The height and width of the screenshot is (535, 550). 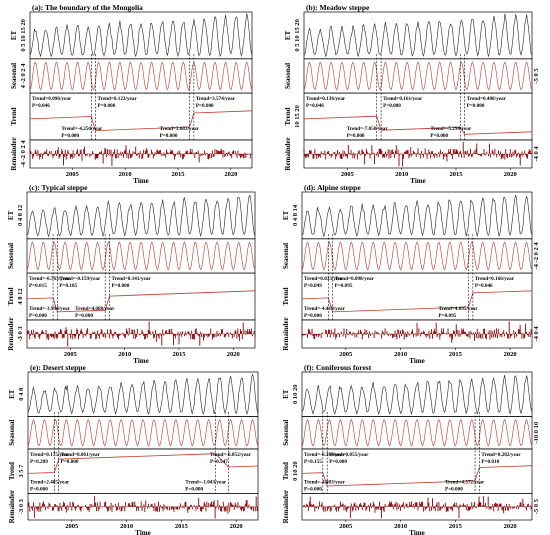 I want to click on y-tick-labels: 0 4 8 12, so click(x=20, y=215).